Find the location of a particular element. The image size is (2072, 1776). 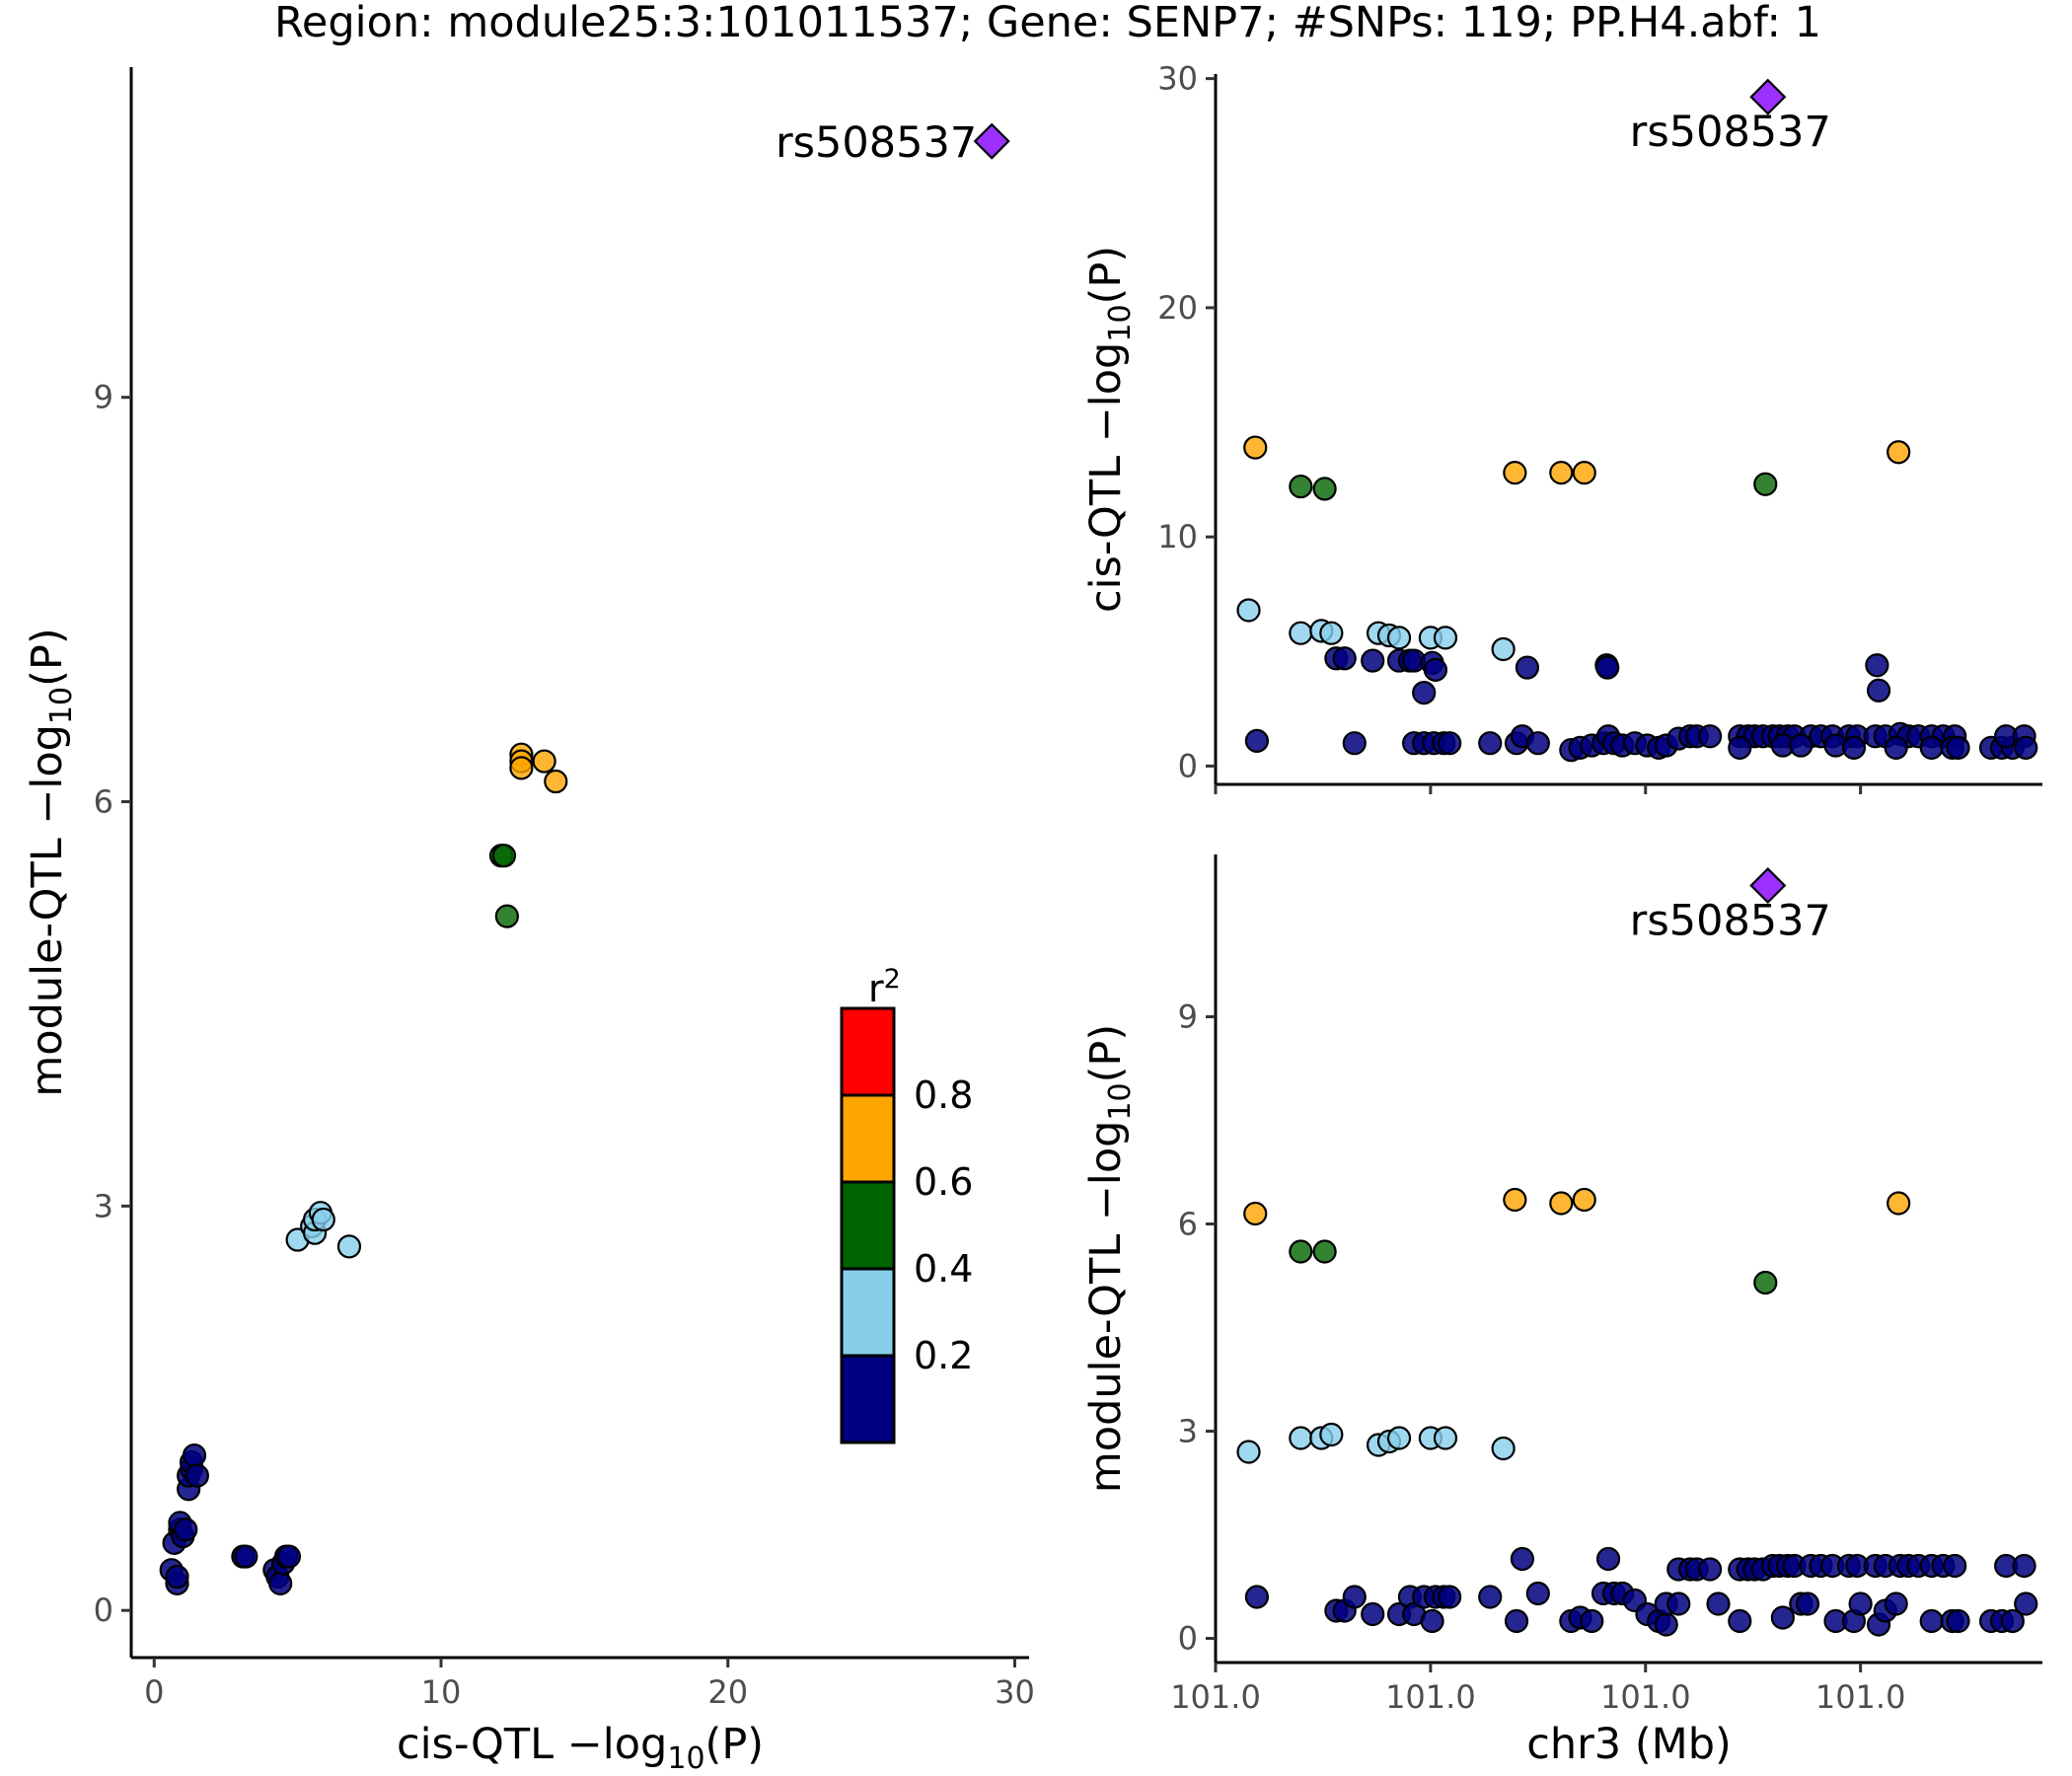

legend-bin-label: 0.2 is located at coordinates (944, 1356).